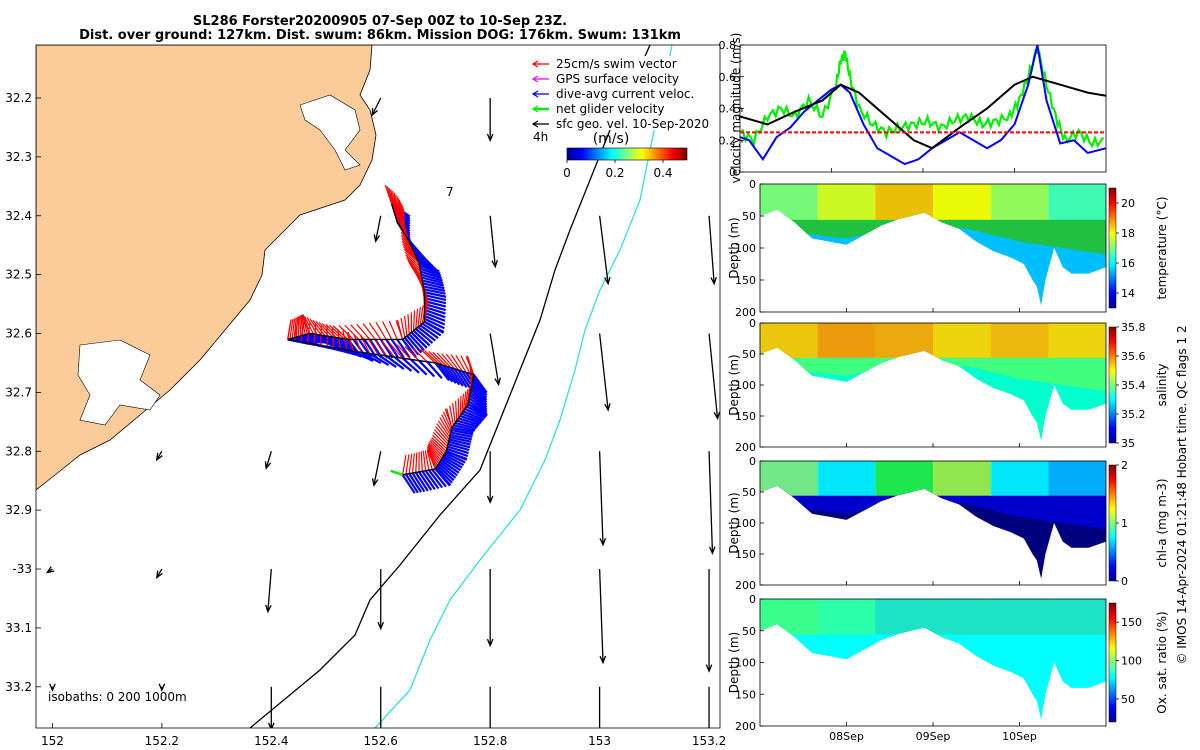  Describe the element at coordinates (450, 192) in the screenshot. I see `map-annotation: 7` at that location.